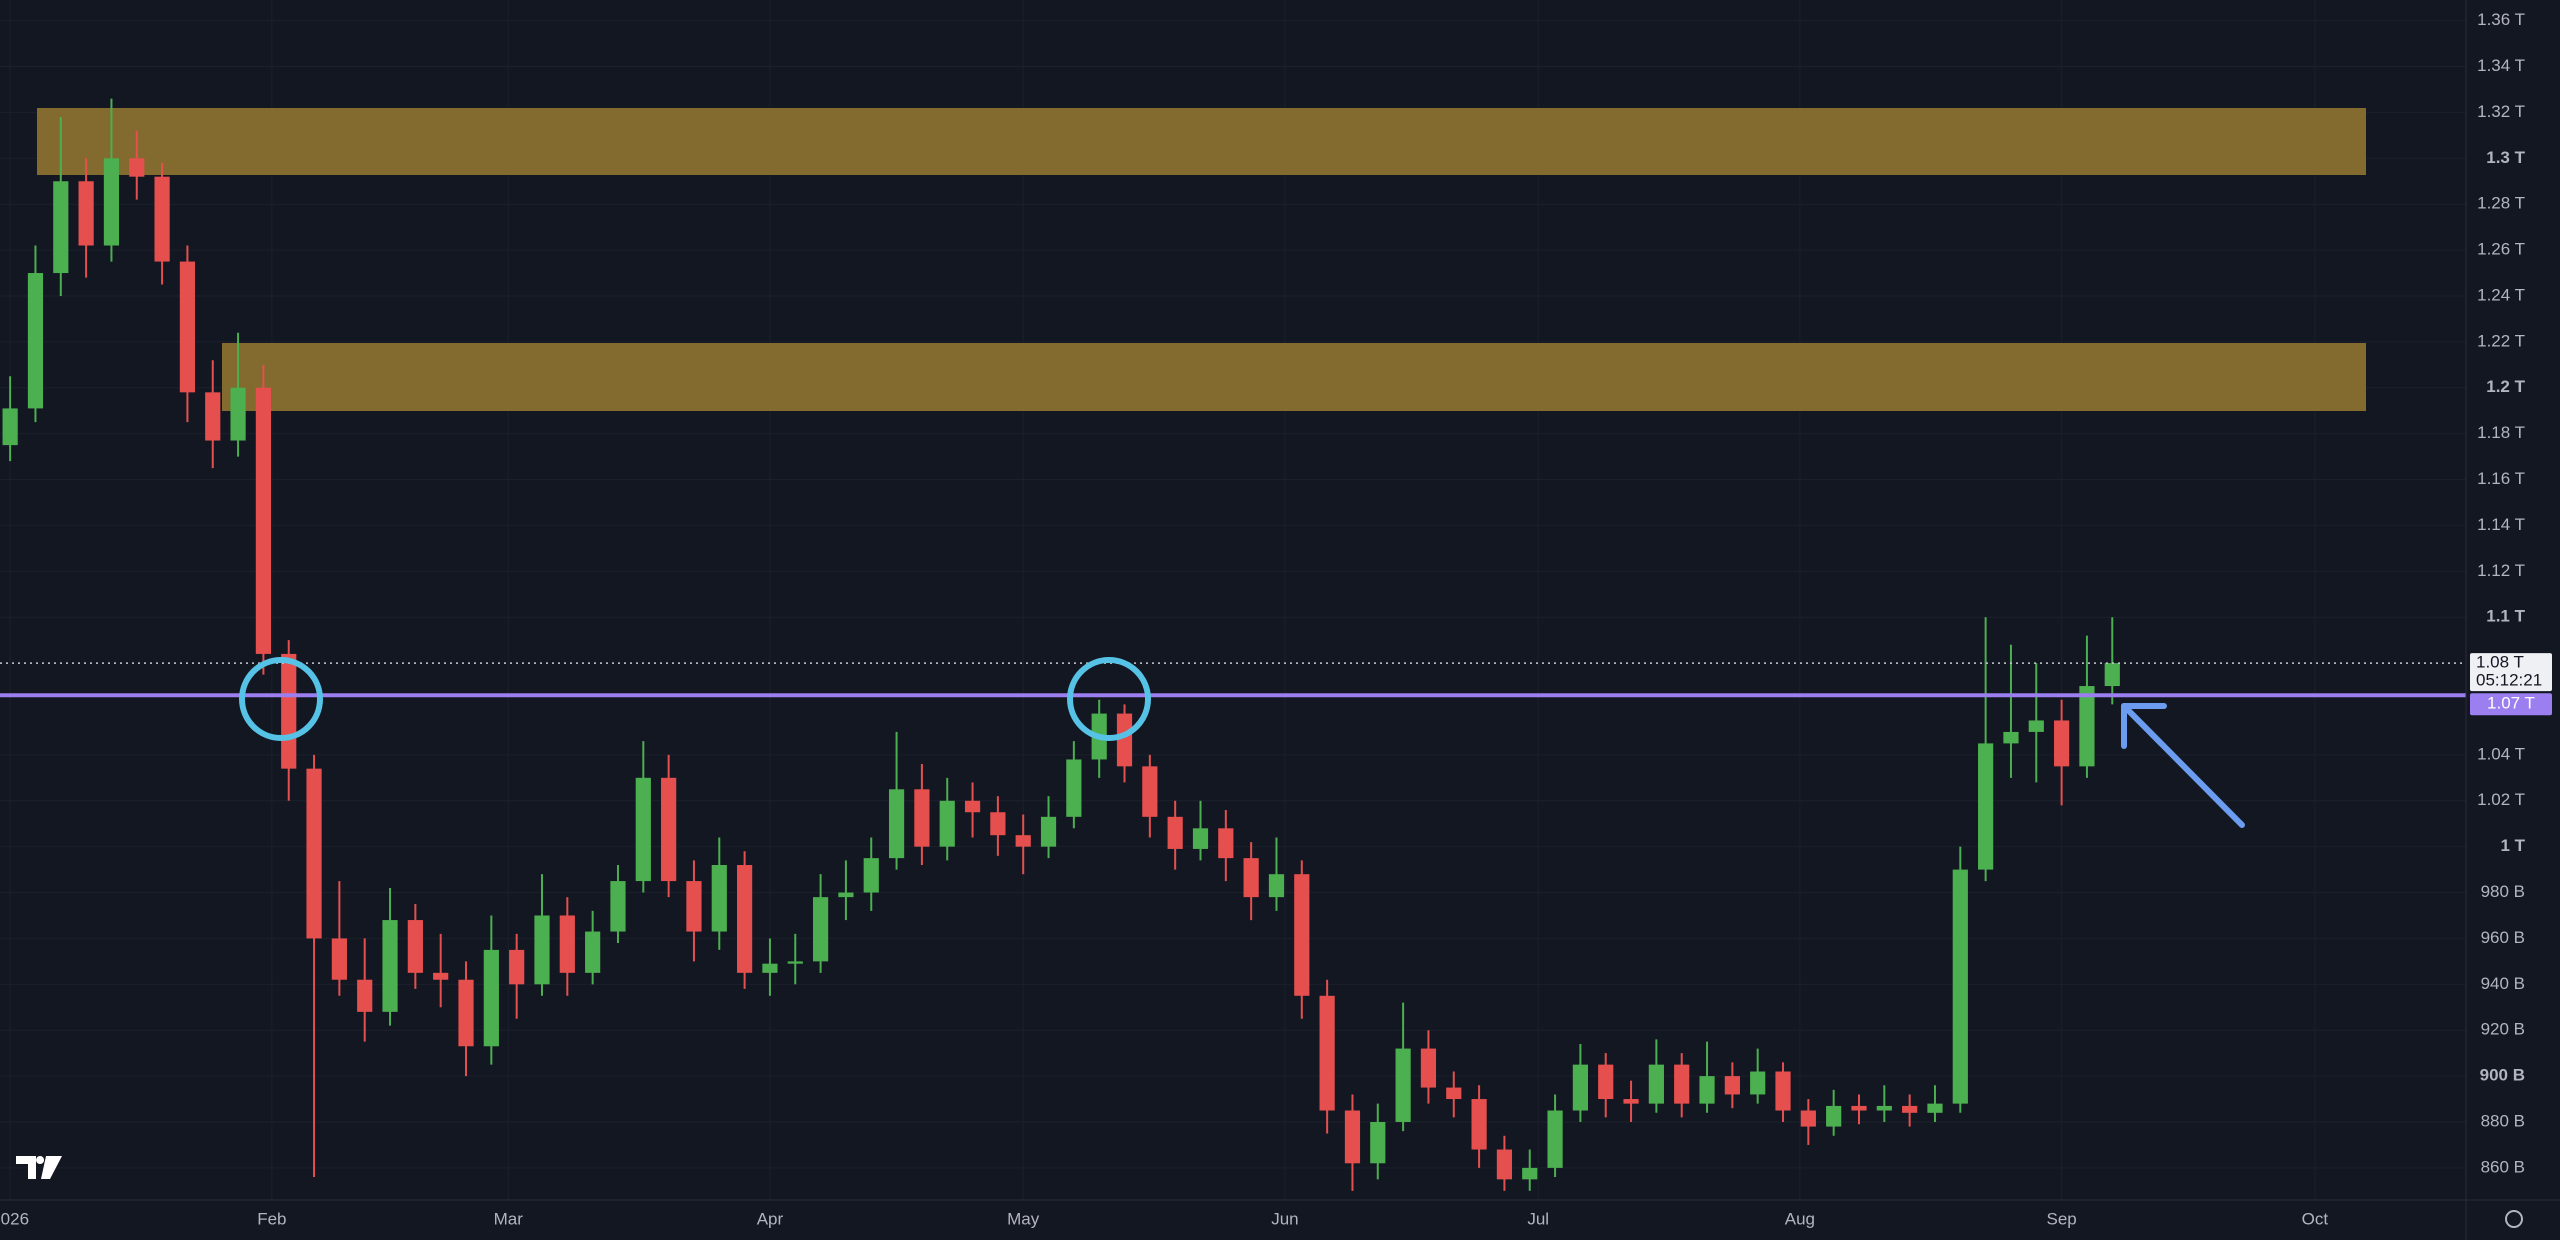 Image resolution: width=2560 pixels, height=1240 pixels. What do you see at coordinates (2501, 478) in the screenshot?
I see `y-tick-label: 1.16 T` at bounding box center [2501, 478].